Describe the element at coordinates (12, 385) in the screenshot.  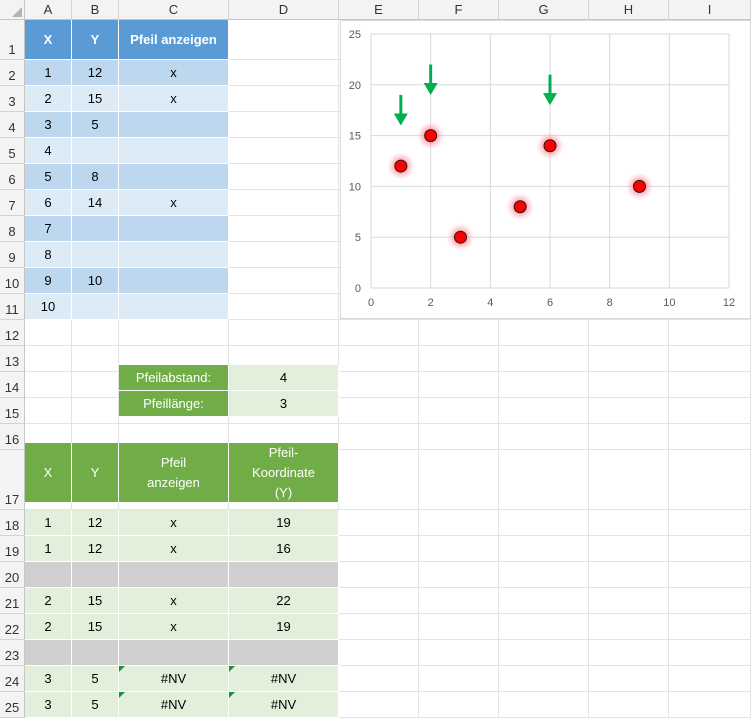
I see `row-header-14: 14` at that location.